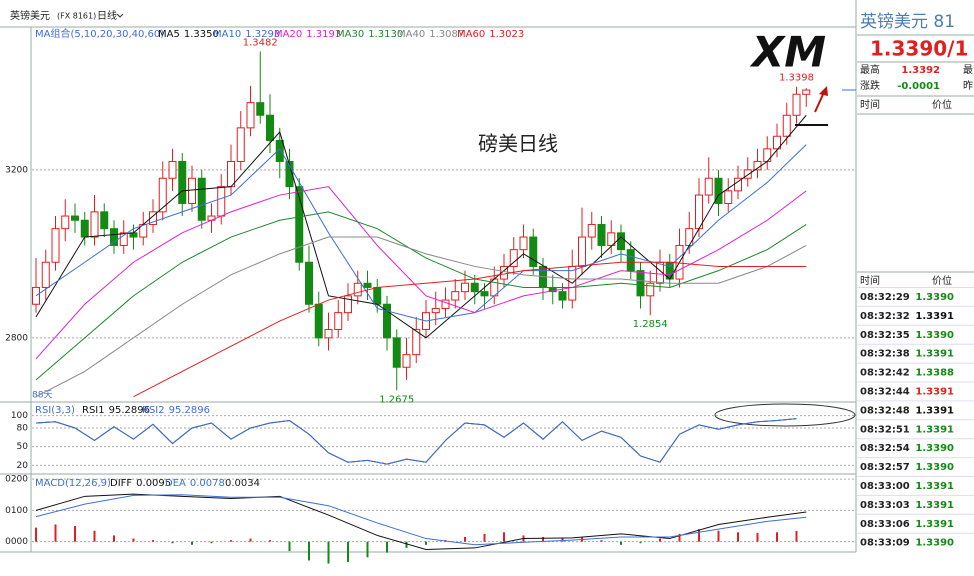 Image resolution: width=974 pixels, height=576 pixels. What do you see at coordinates (23, 466) in the screenshot?
I see `y-tick-label: 20` at bounding box center [23, 466].